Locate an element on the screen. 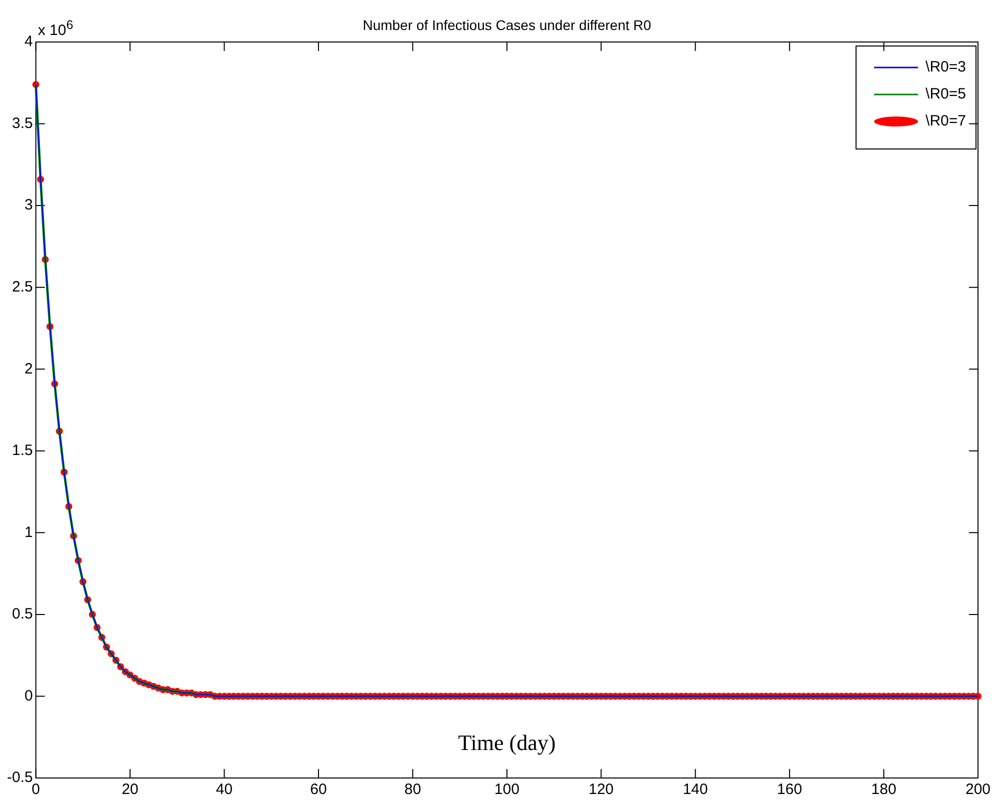  x-axis-title: Time (day) is located at coordinates (507, 742).